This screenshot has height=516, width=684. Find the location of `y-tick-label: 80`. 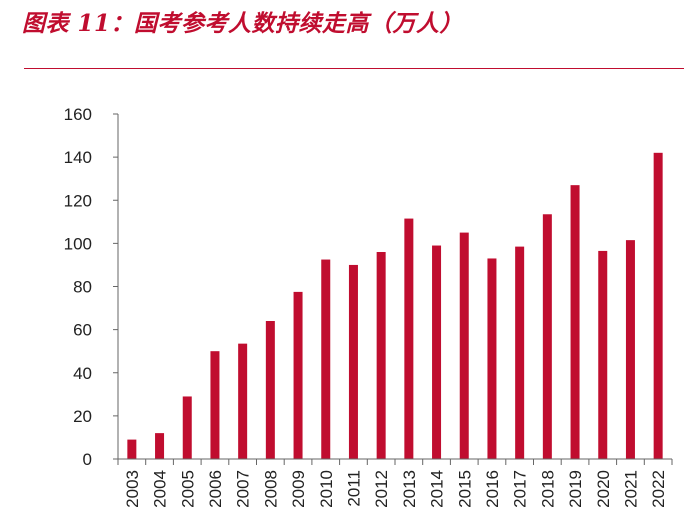

y-tick-label: 80 is located at coordinates (82, 287).